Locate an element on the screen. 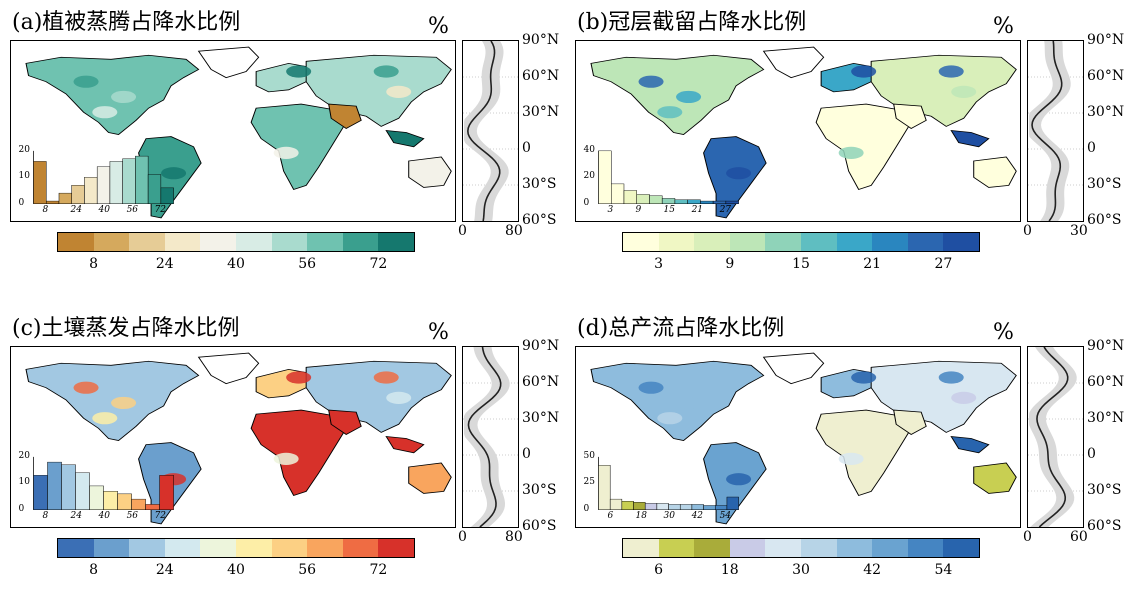 The image size is (1135, 599). colorbar-tick: 40 is located at coordinates (236, 570).